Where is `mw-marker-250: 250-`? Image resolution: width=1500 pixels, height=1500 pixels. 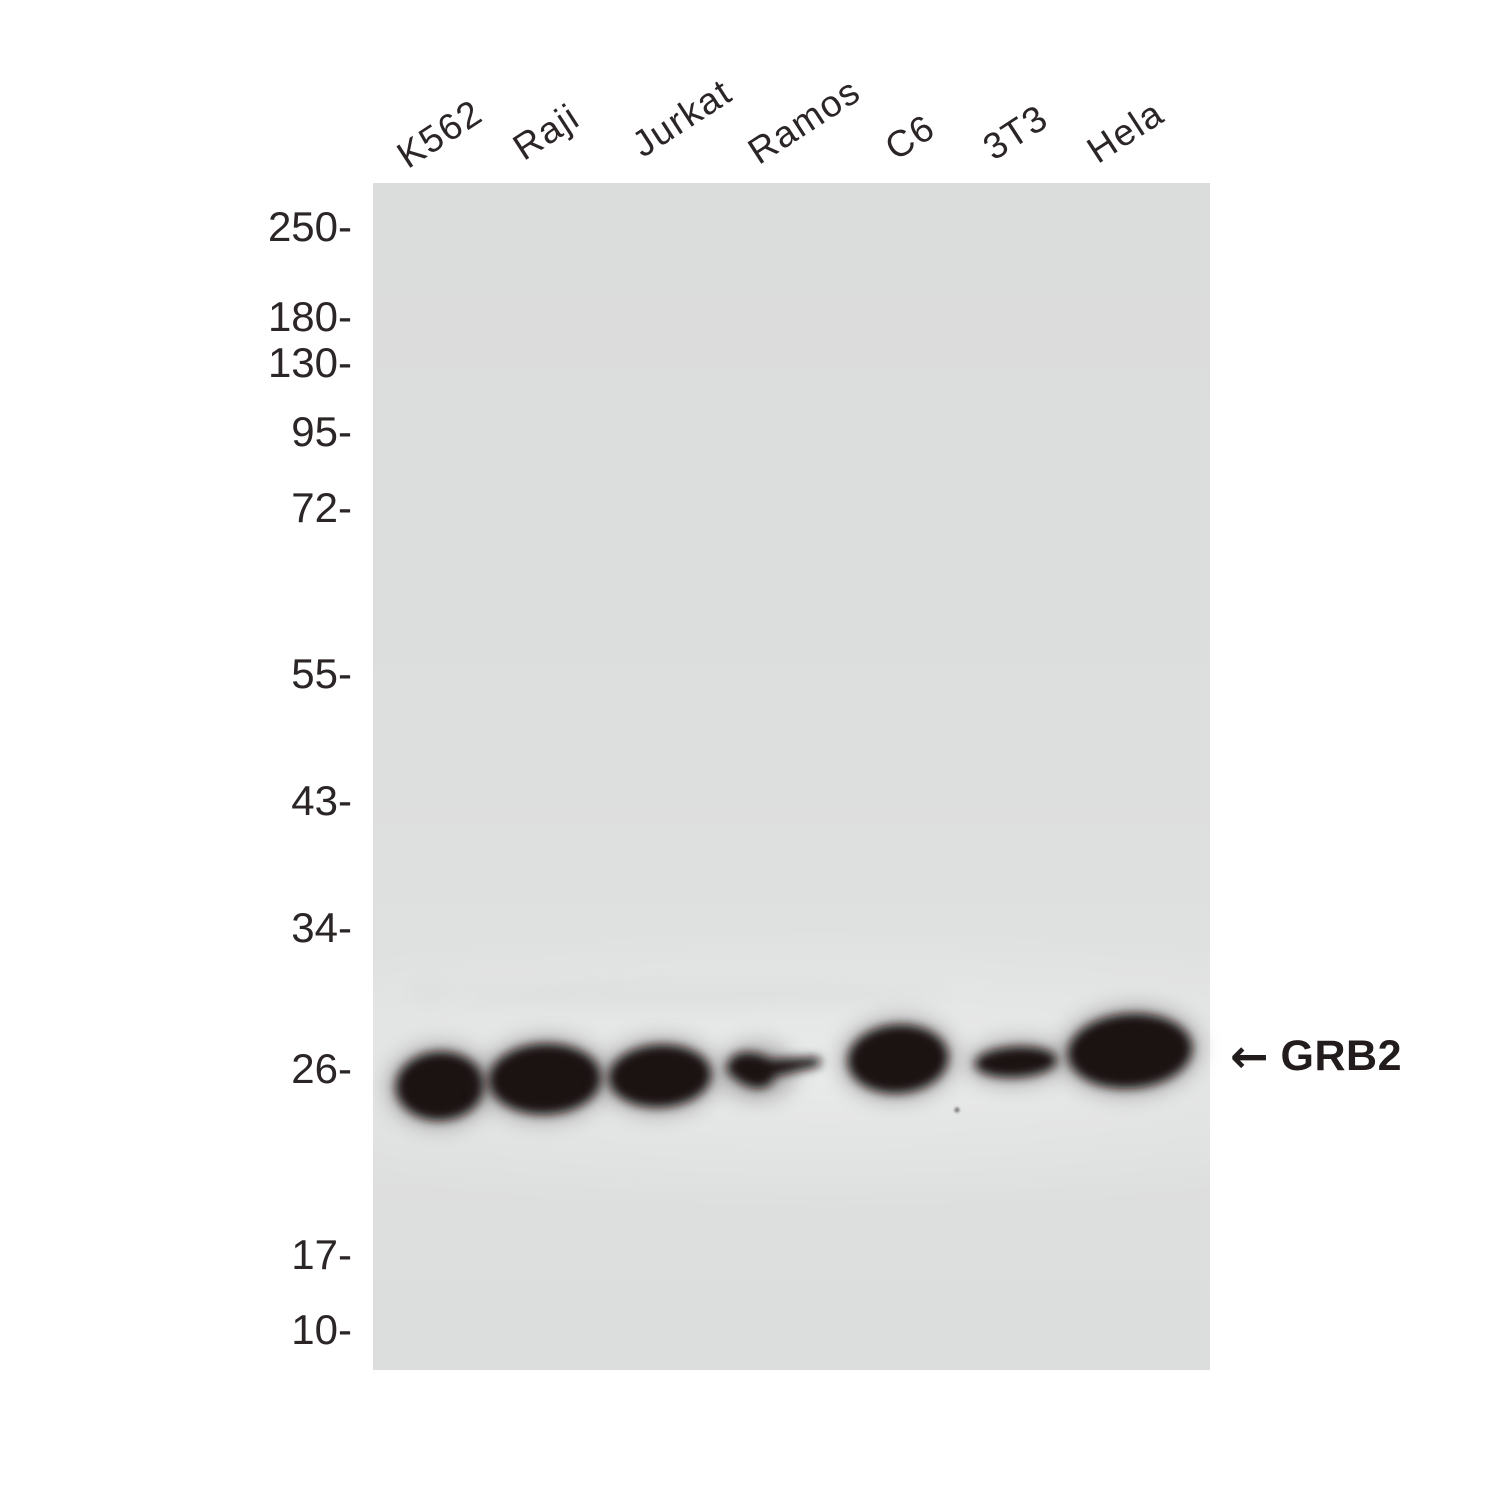
mw-marker-250: 250- is located at coordinates (309, 226).